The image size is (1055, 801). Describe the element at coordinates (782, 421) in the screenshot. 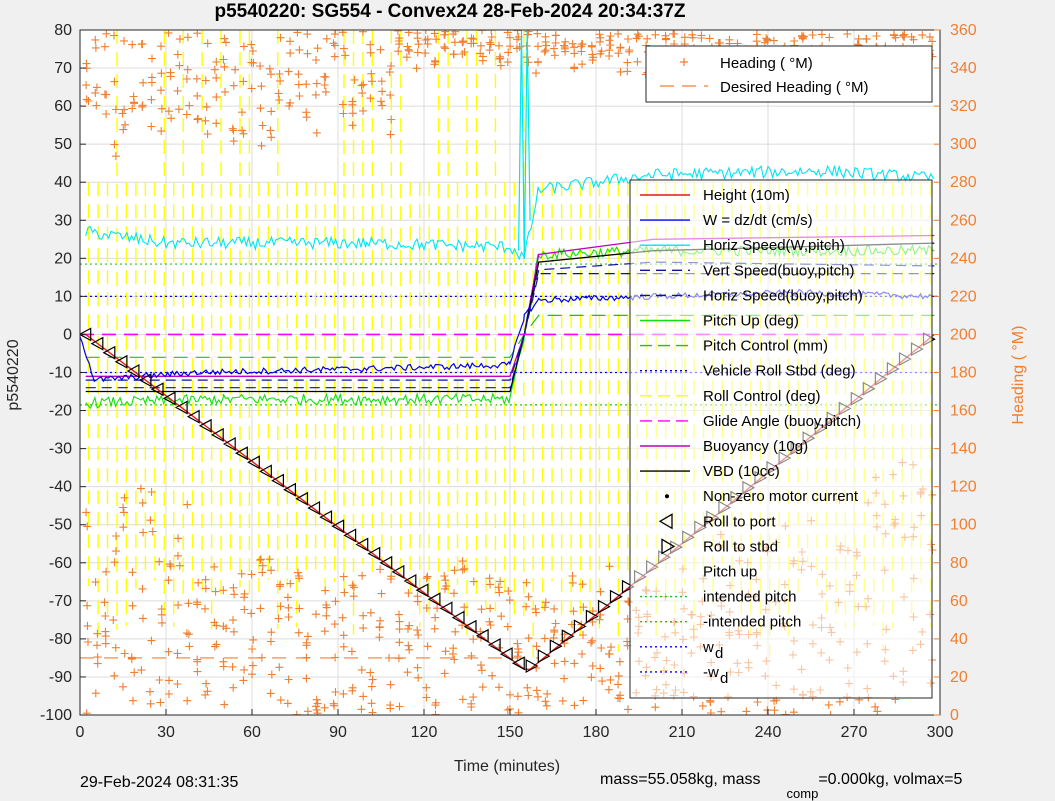

I see `legend-main-label: Glide Angle (buoy,pitch)` at that location.